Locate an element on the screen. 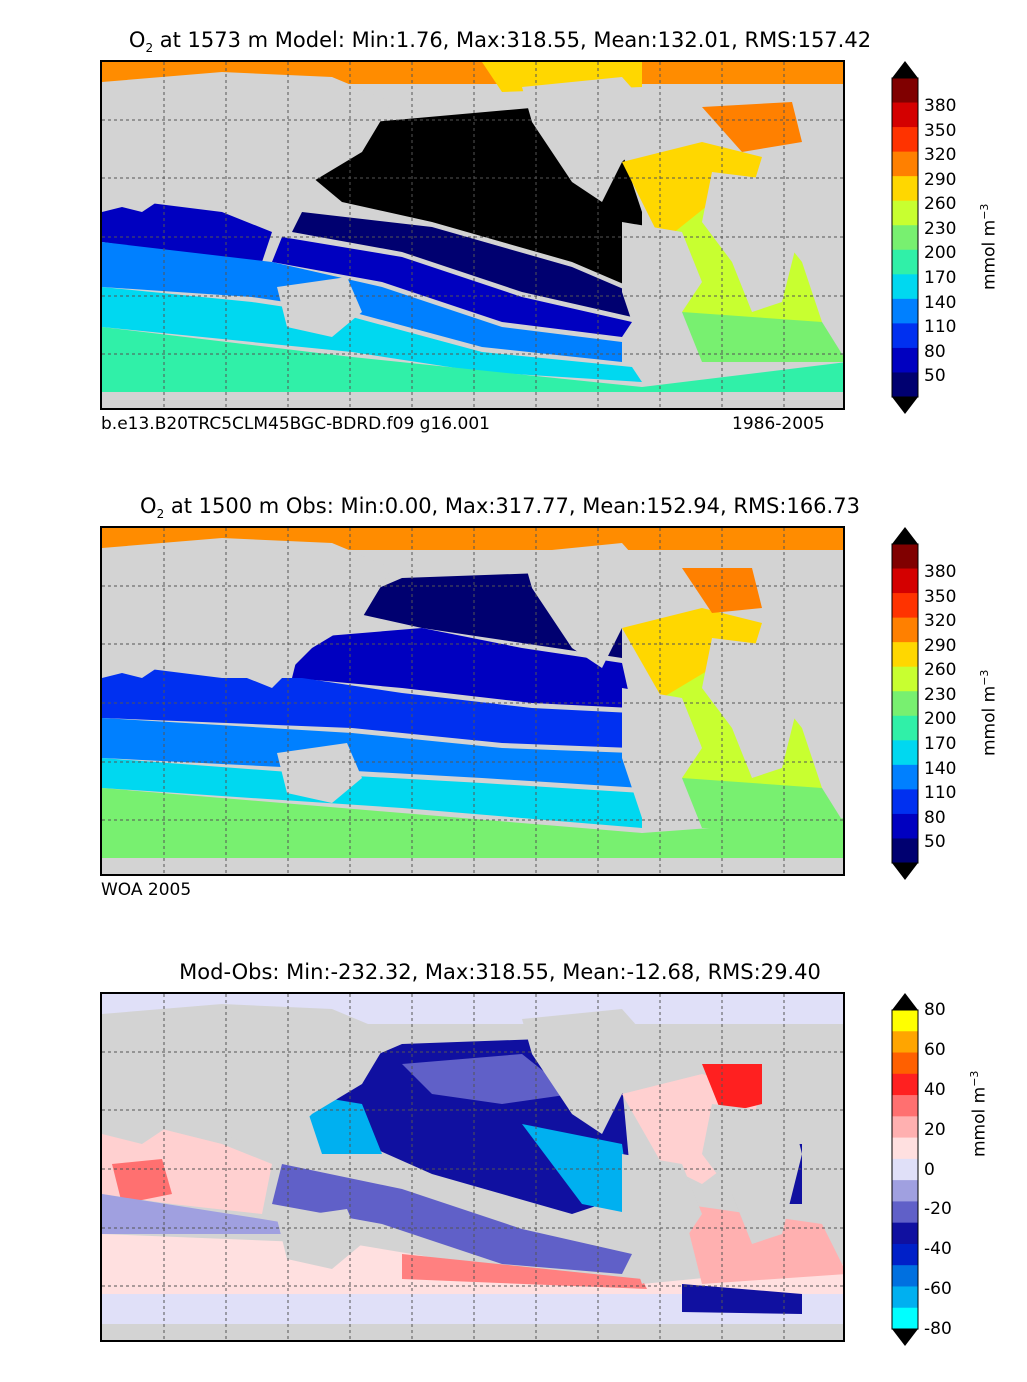 This screenshot has height=1382, width=1027. colorbar-tick-label: -80 is located at coordinates (938, 1329).